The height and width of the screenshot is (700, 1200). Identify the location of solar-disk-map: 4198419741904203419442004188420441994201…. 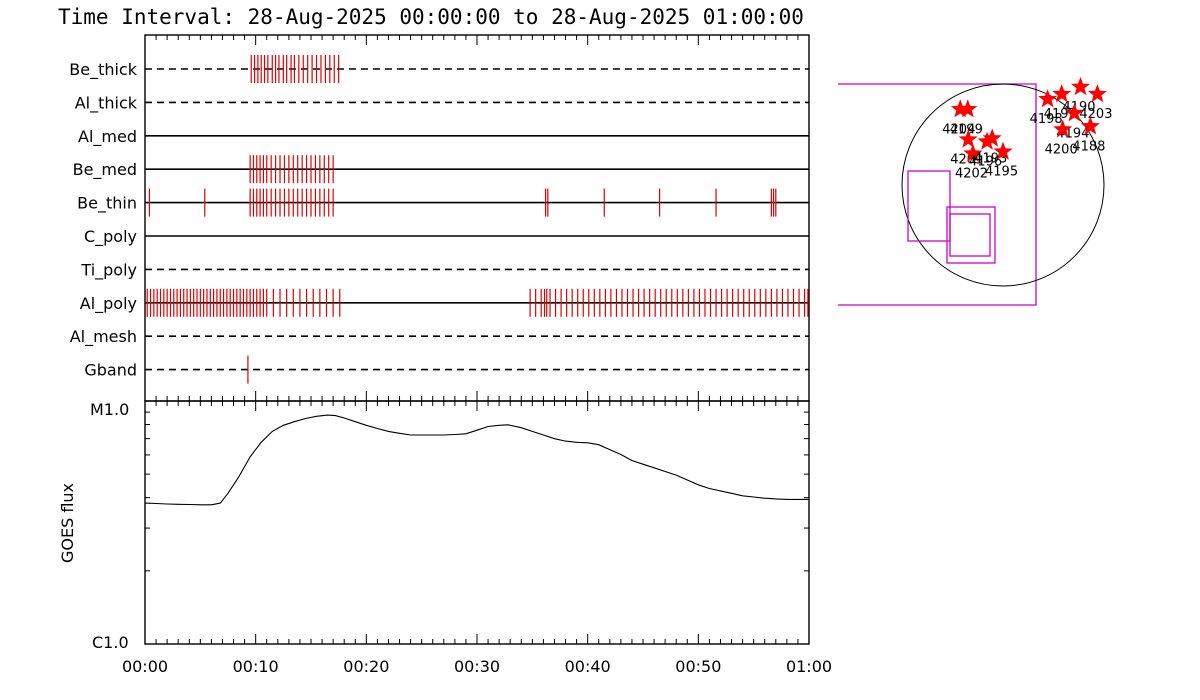
(975, 191).